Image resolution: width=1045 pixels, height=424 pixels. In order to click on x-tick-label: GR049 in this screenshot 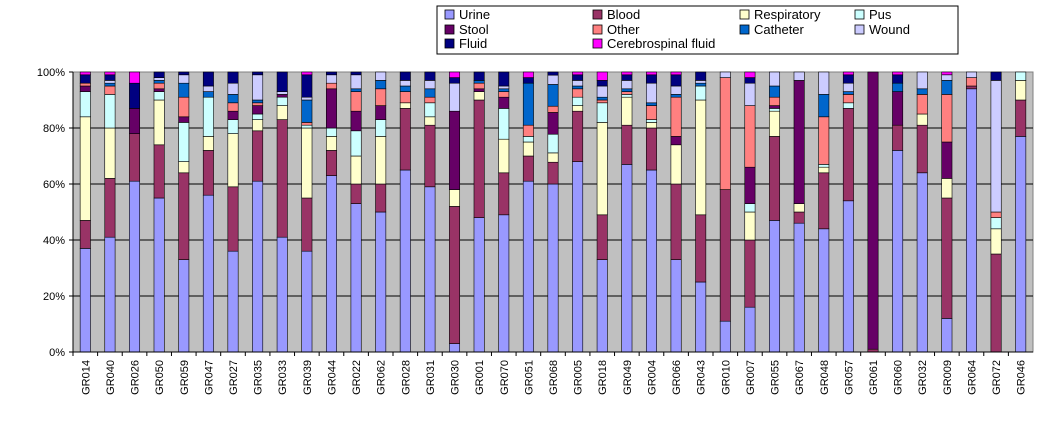, I will do `click(628, 377)`.